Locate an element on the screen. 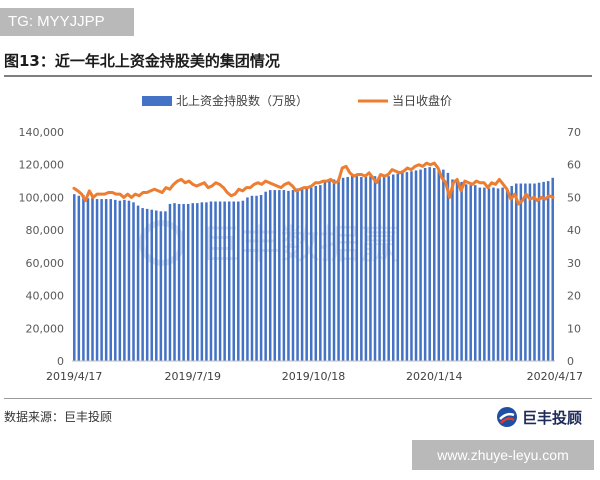  y2-tick-label: 50 is located at coordinates (574, 197).